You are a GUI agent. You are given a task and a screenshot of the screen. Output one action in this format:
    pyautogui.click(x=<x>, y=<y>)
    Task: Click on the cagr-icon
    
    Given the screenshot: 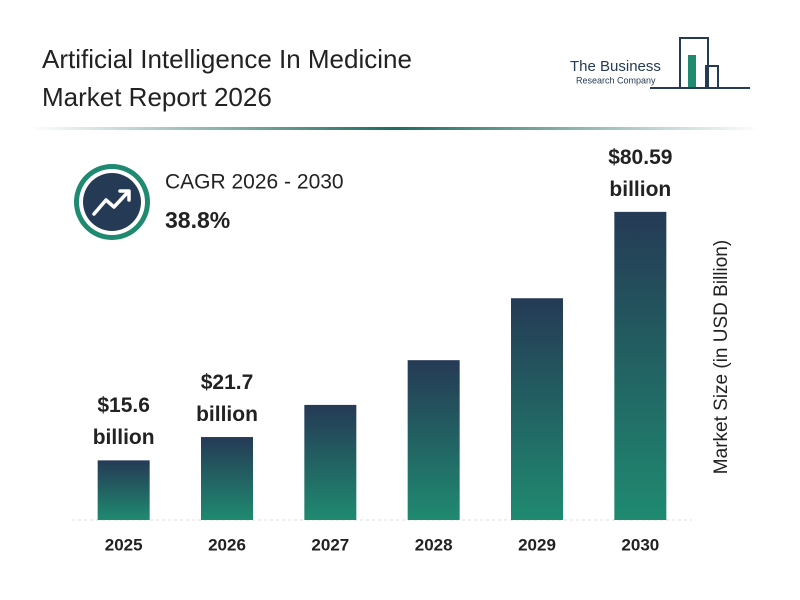 What is the action you would take?
    pyautogui.click(x=112, y=202)
    